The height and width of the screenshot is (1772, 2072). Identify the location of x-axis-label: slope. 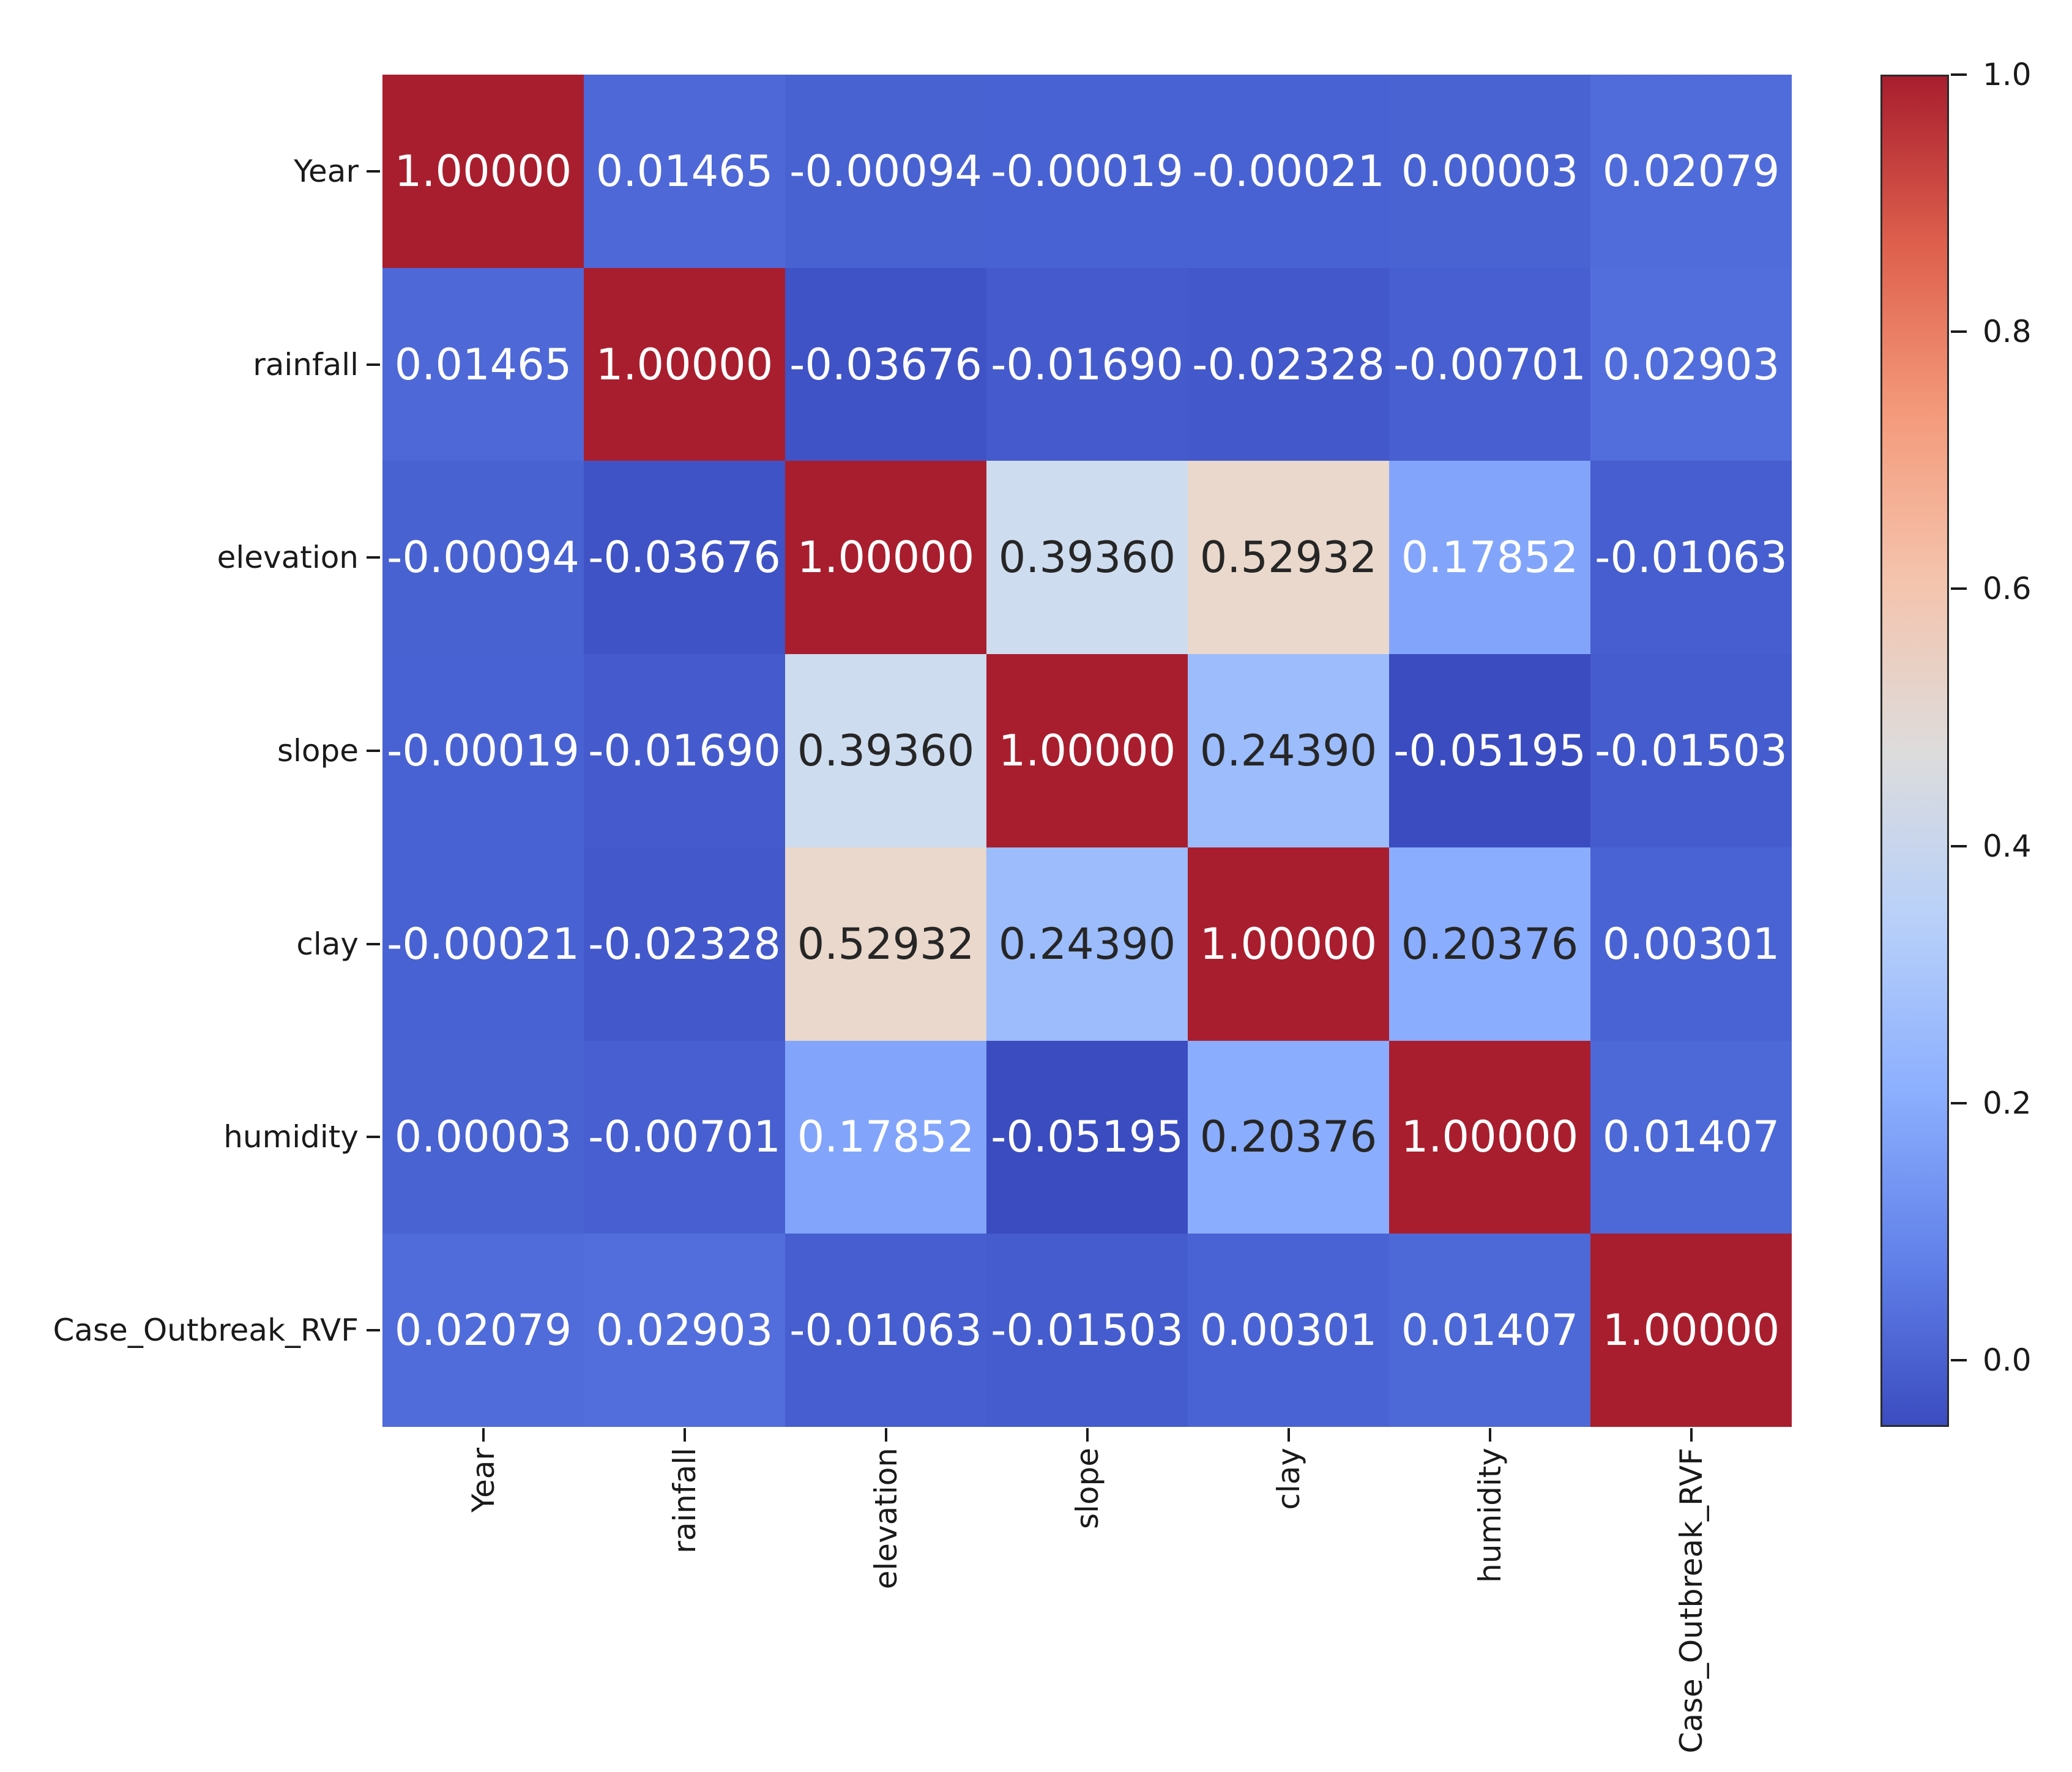
(1087, 1489).